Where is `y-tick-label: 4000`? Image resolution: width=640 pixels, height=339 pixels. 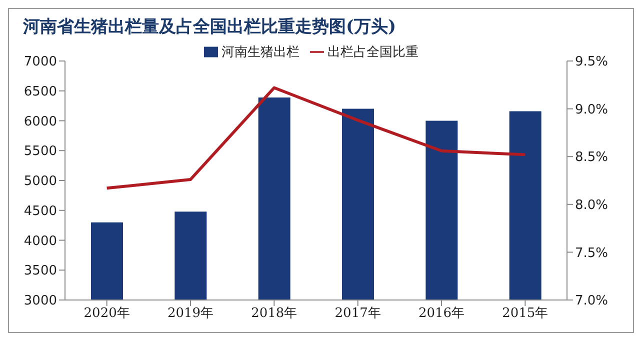
y-tick-label: 4000 is located at coordinates (40, 241).